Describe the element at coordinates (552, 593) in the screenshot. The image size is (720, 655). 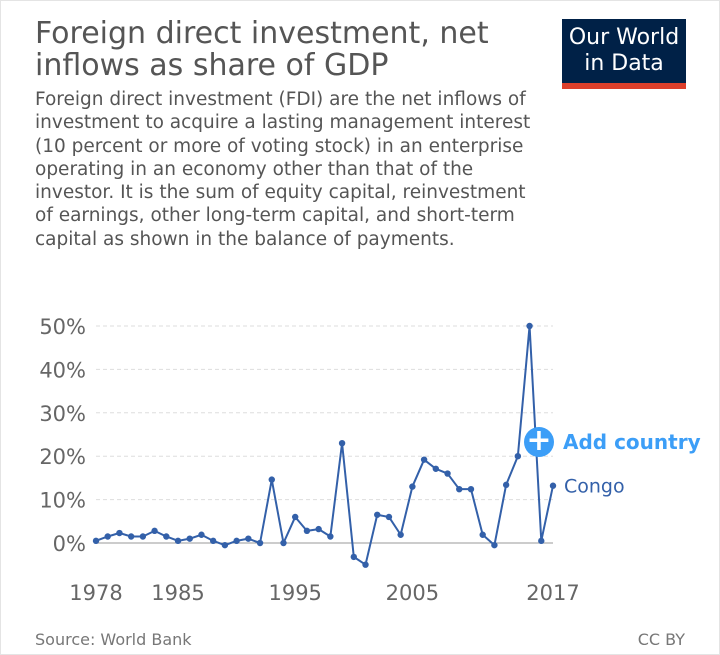
I see `x-tick-label: 2017` at that location.